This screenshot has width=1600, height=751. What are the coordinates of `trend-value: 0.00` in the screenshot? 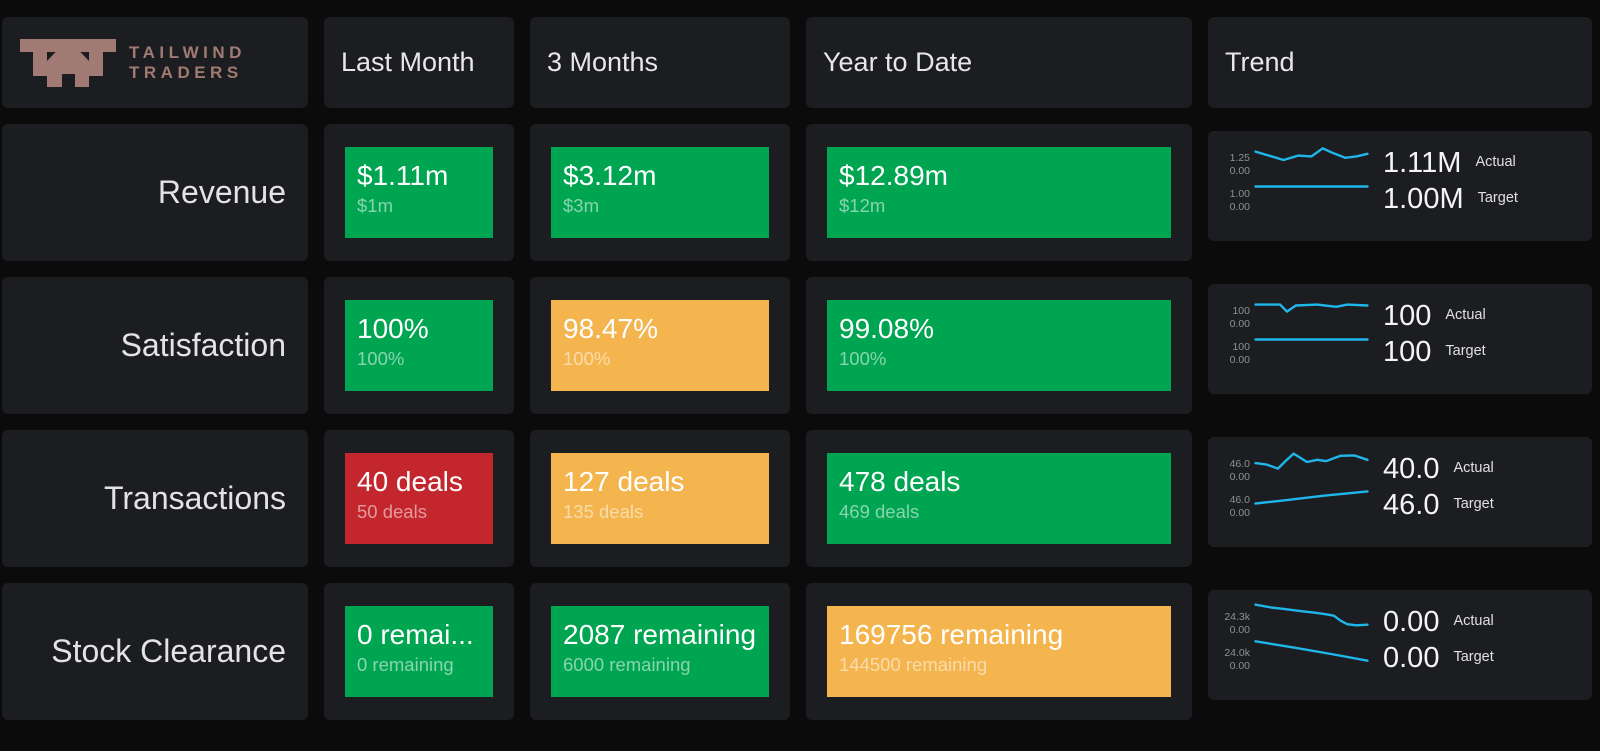 It's located at (1411, 621).